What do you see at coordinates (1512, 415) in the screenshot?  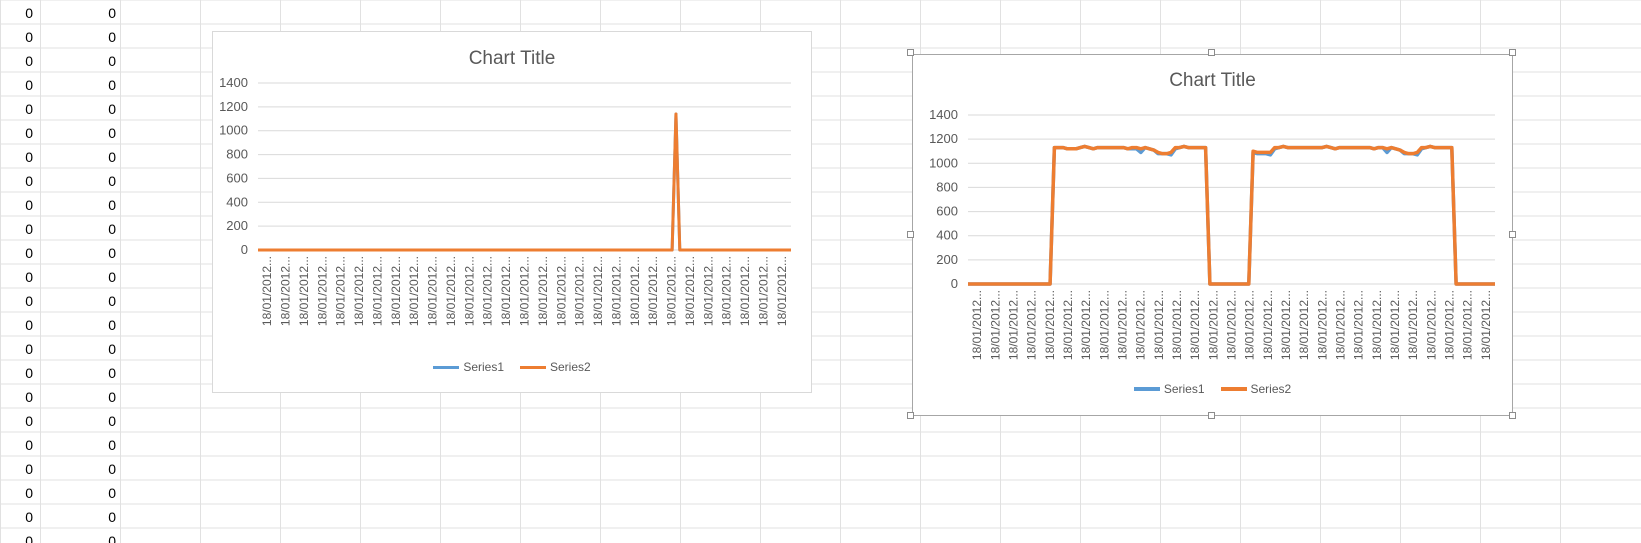 I see `resize-handle-bottom-right` at bounding box center [1512, 415].